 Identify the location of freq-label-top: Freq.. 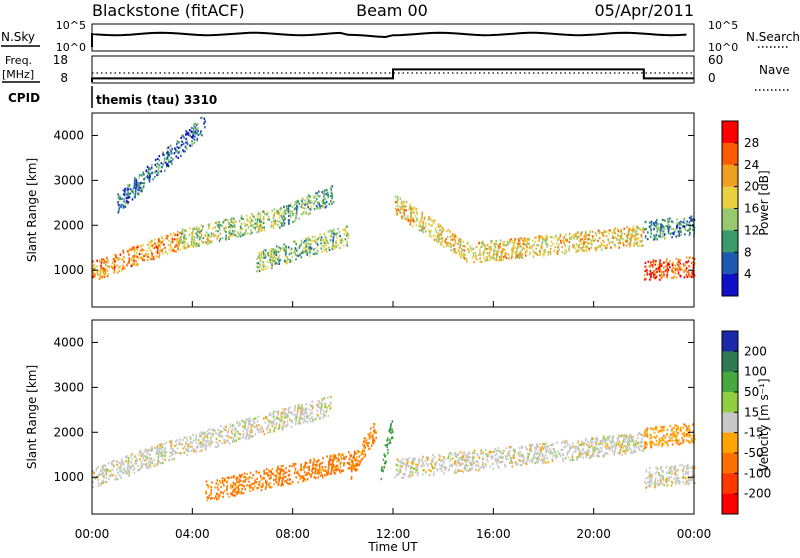
(18, 60).